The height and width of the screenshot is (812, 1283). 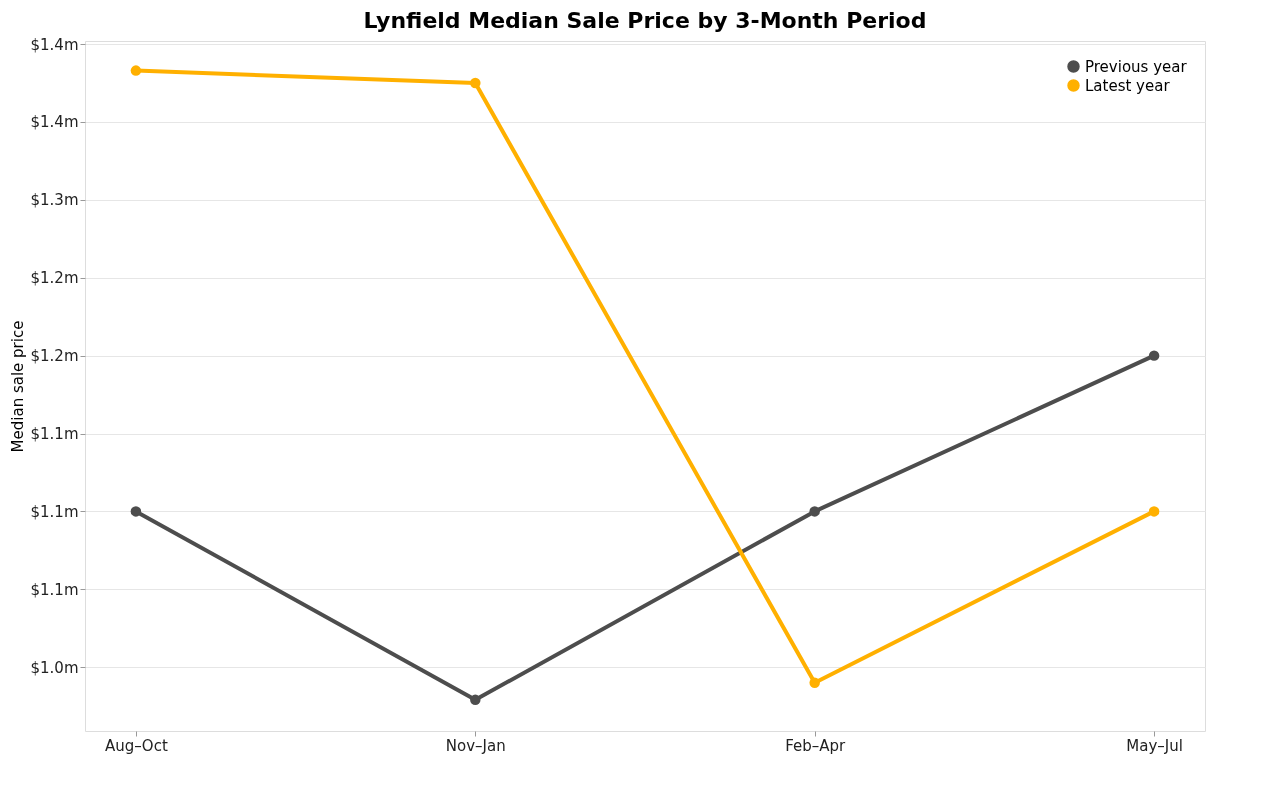 I want to click on chart-title: Lynfield Median Sale Price by 3-Month Period, so click(x=645, y=21).